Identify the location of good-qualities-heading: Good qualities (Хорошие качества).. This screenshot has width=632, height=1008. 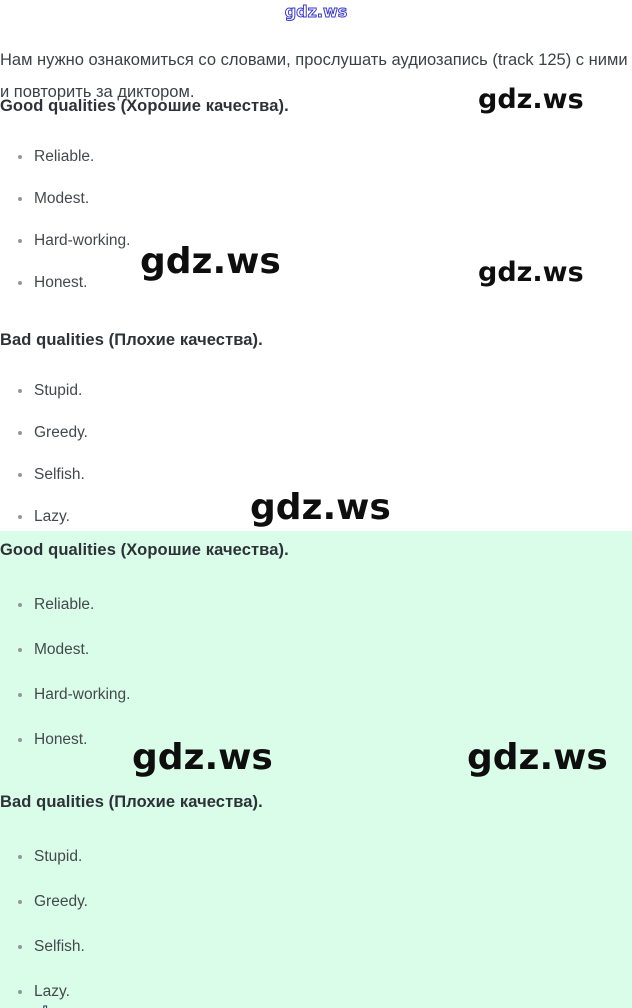
(144, 106).